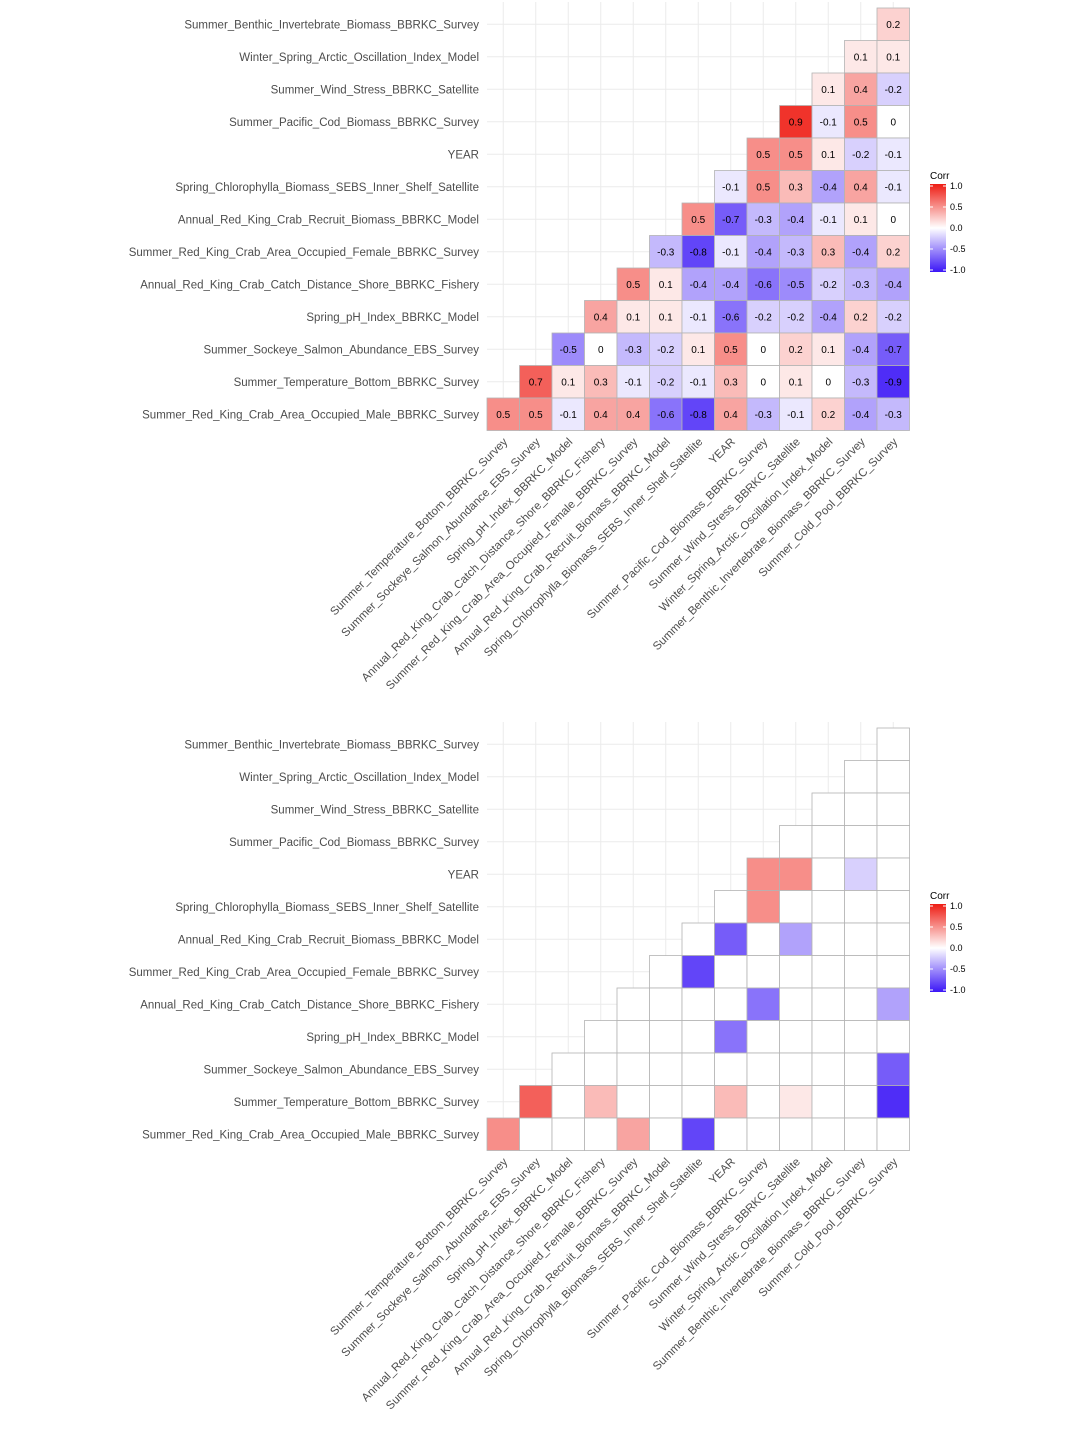  What do you see at coordinates (796, 122) in the screenshot?
I see `cell-value-label: 0.9` at bounding box center [796, 122].